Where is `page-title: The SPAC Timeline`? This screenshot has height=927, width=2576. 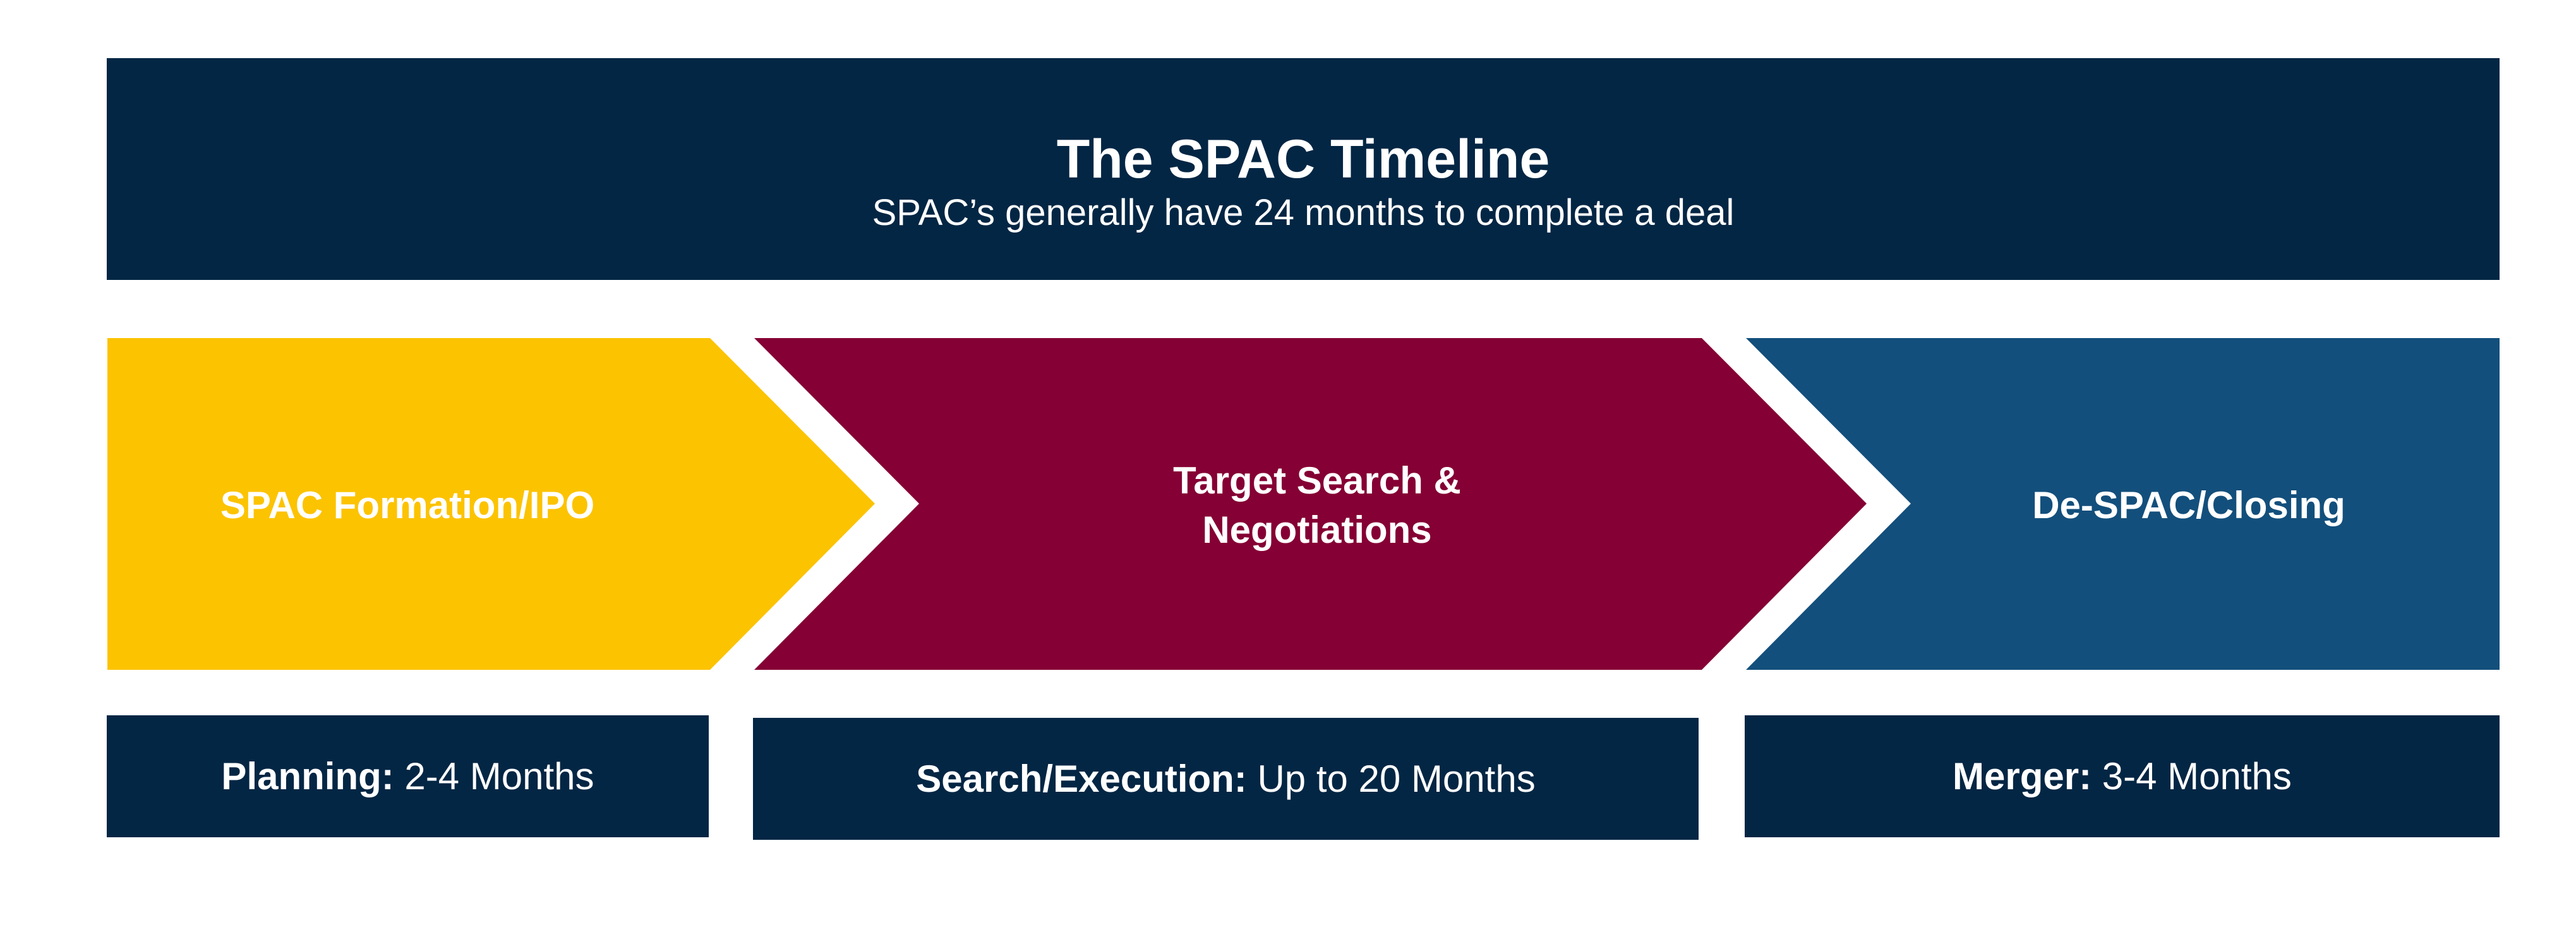 page-title: The SPAC Timeline is located at coordinates (1303, 159).